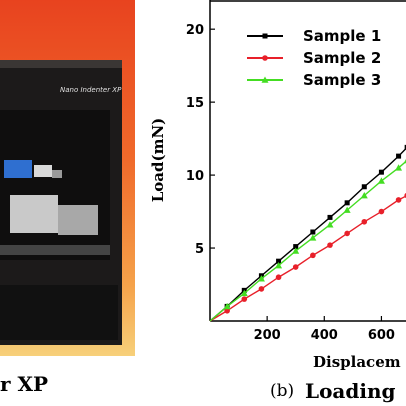 This screenshot has height=406, width=406. I want to click on indenter-module, so click(43, 171).